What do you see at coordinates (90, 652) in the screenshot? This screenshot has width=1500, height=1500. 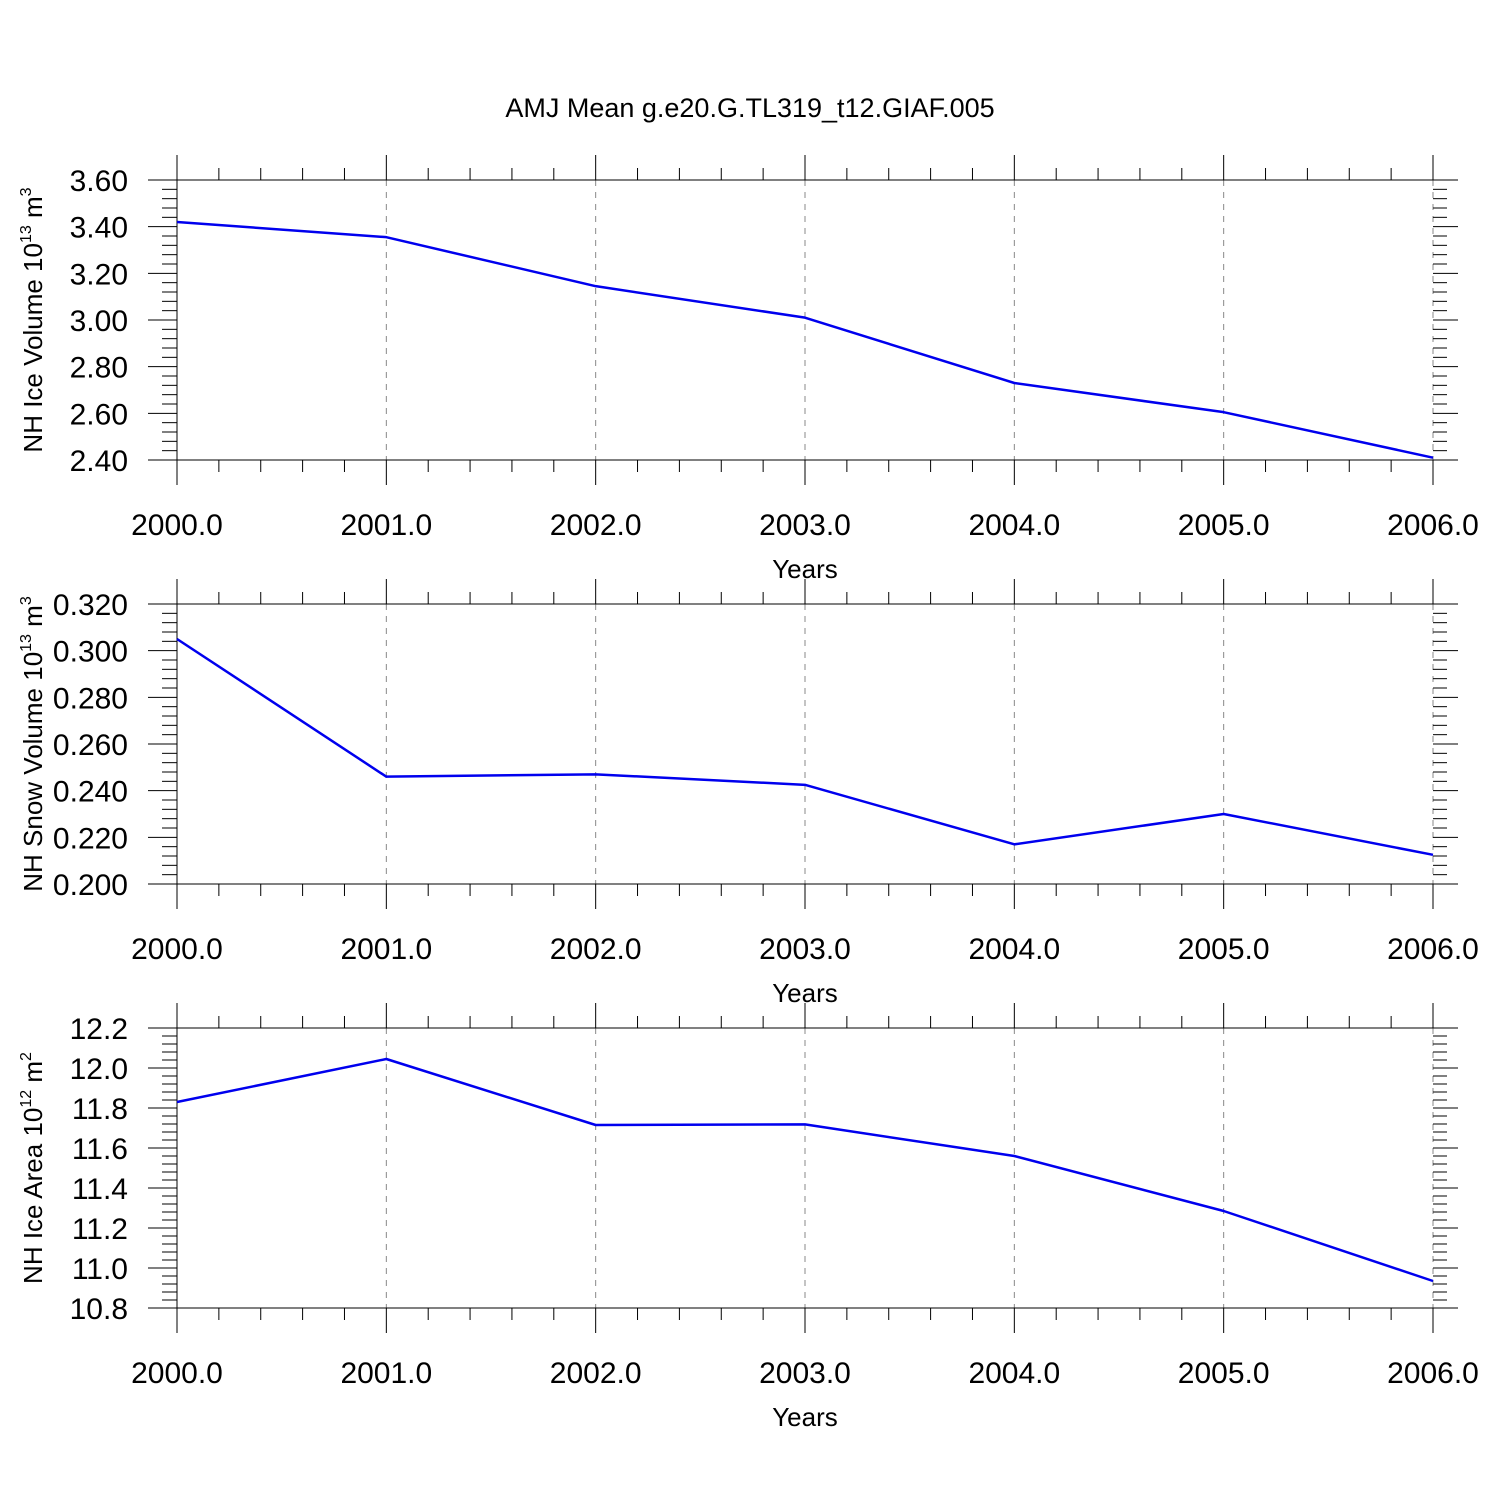 I see `y-tick-label: 0.300` at bounding box center [90, 652].